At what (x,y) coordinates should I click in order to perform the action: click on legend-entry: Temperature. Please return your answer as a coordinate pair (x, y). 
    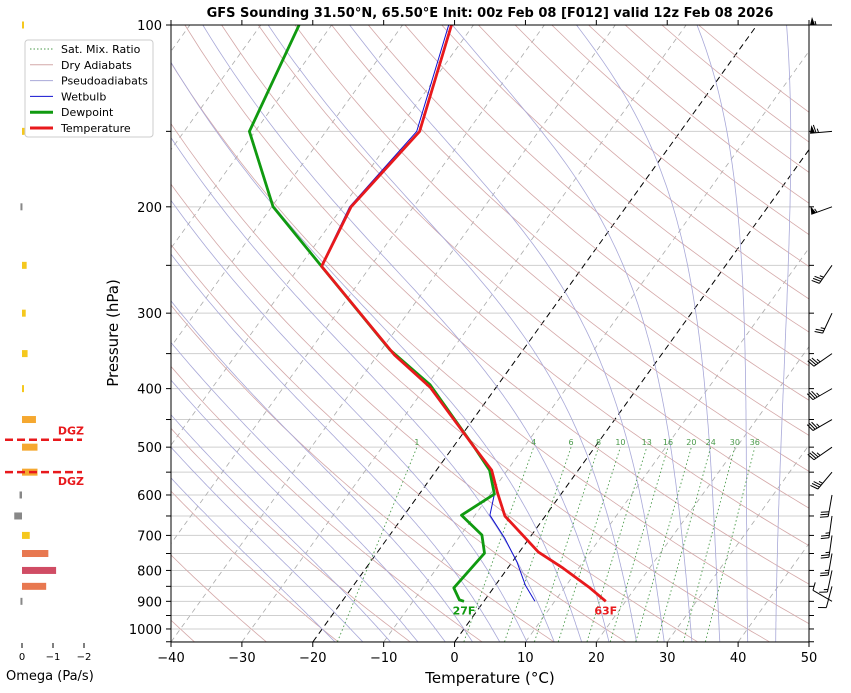
    Looking at the image, I should click on (95, 128).